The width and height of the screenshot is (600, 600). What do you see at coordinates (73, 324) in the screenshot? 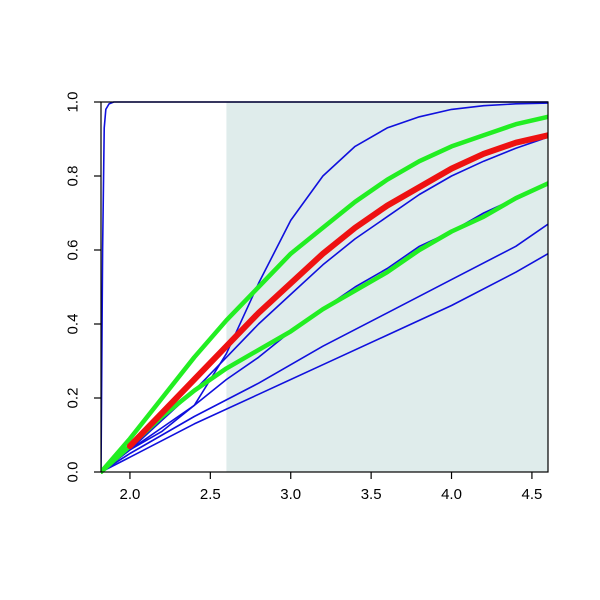
I see `y-tick-label: 0.4` at bounding box center [73, 324].